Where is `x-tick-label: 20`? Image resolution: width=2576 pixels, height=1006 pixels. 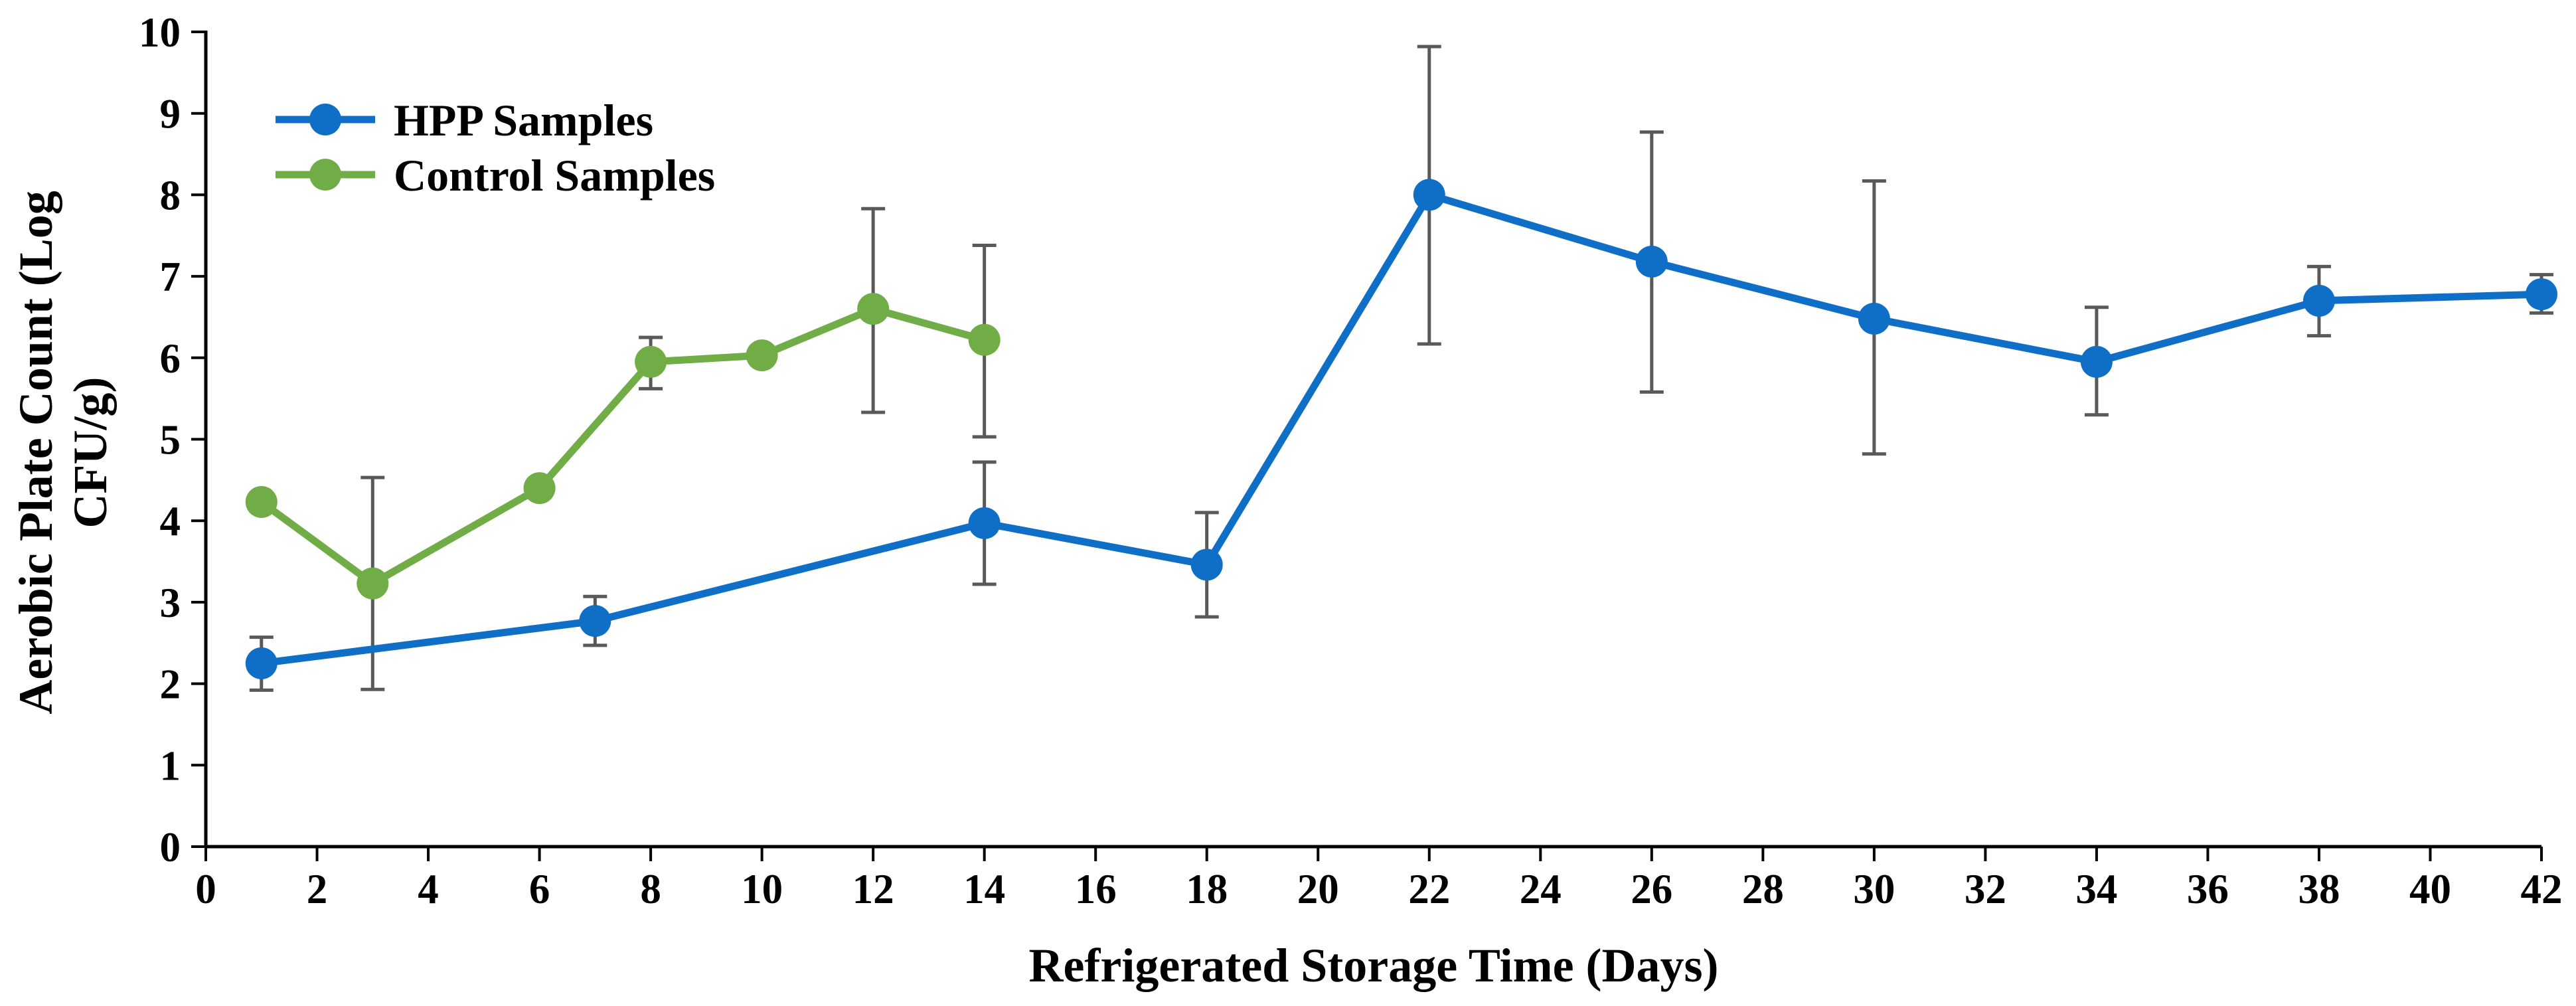 x-tick-label: 20 is located at coordinates (1318, 889).